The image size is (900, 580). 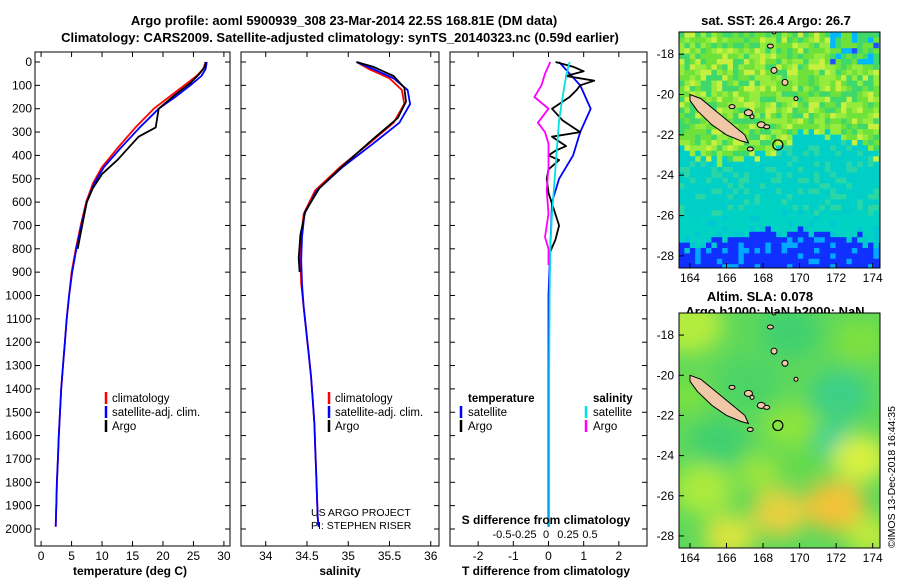 What do you see at coordinates (719, 399) in the screenshot?
I see `land-new-caledonia` at bounding box center [719, 399].